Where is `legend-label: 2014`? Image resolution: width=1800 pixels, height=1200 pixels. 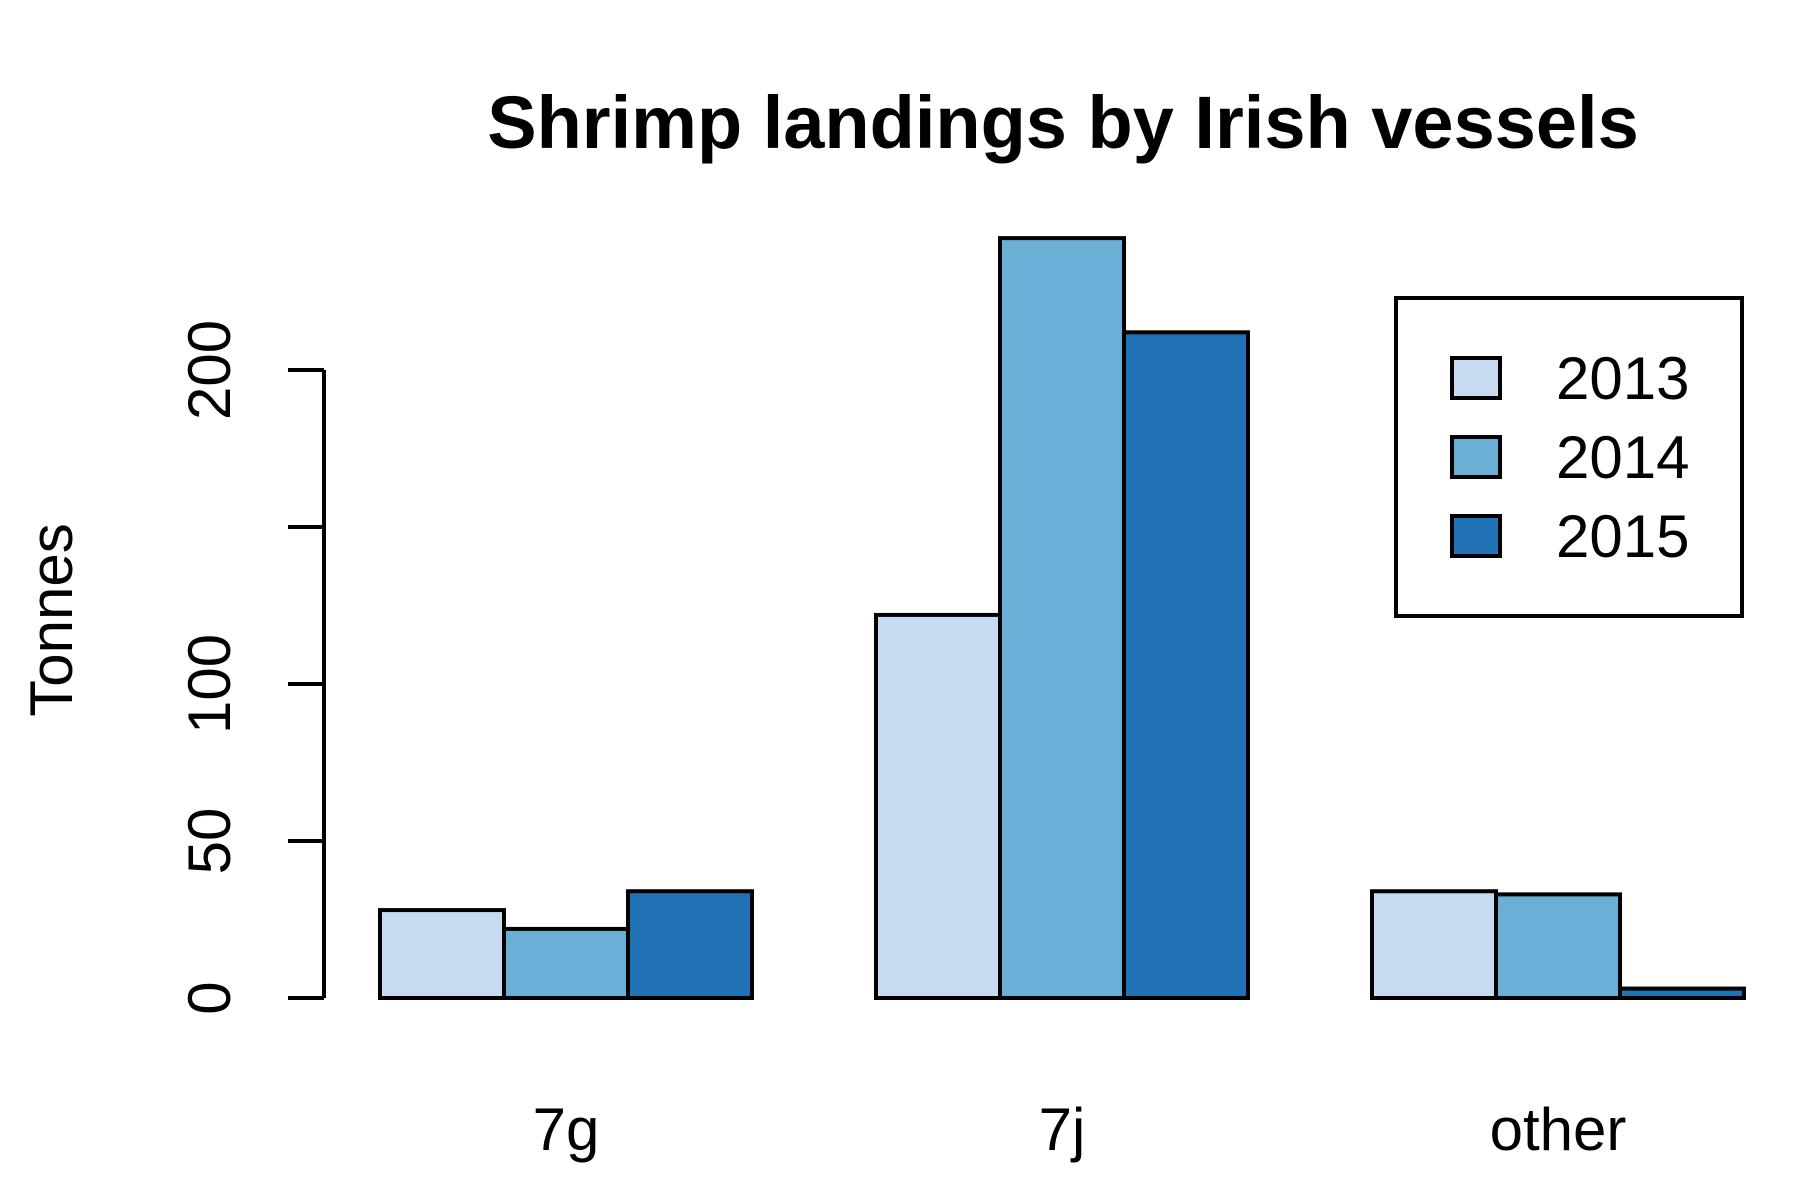
legend-label: 2014 is located at coordinates (1622, 457).